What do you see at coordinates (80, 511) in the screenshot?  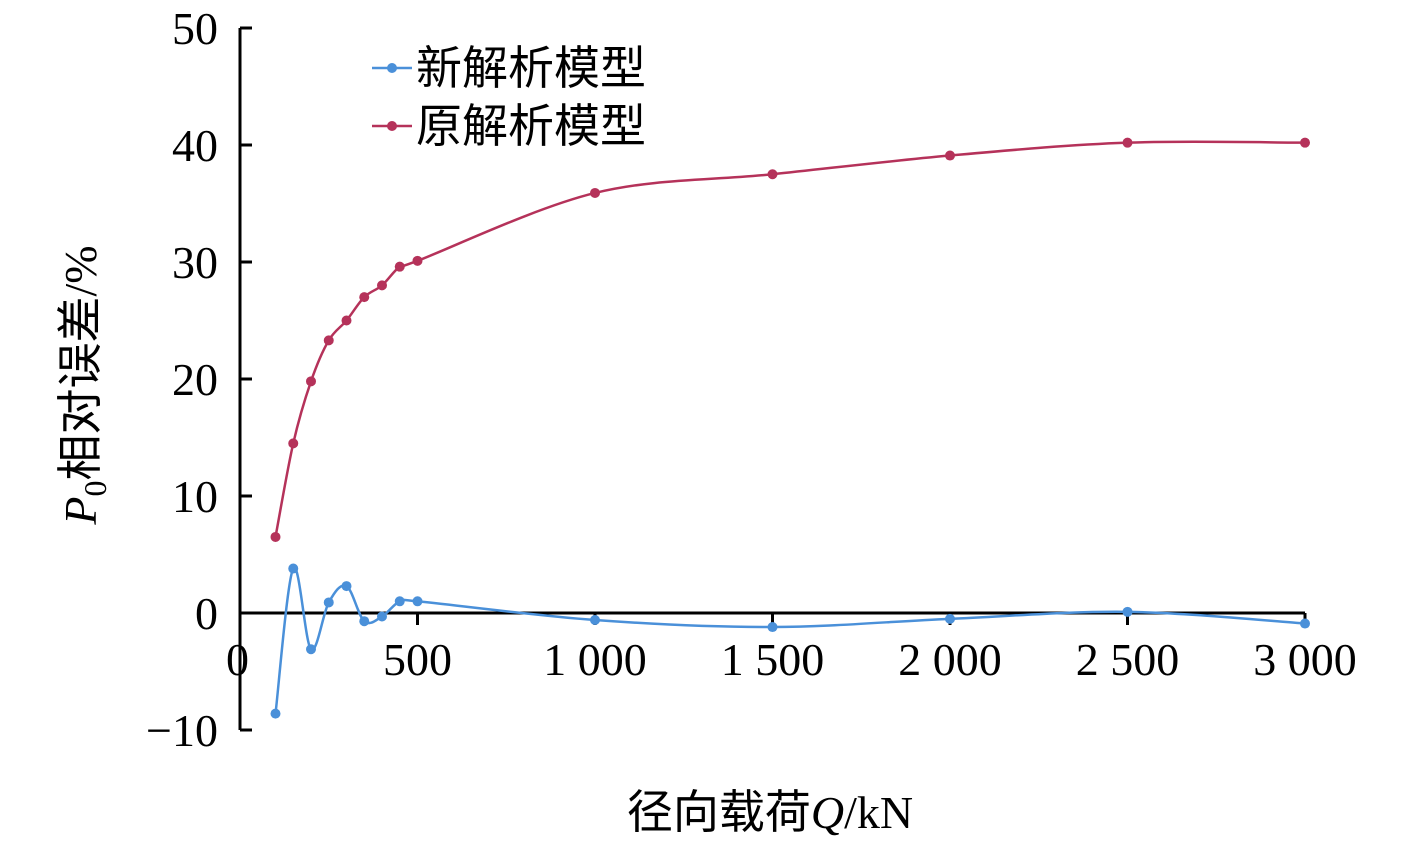 I see `y-title-var: P` at bounding box center [80, 511].